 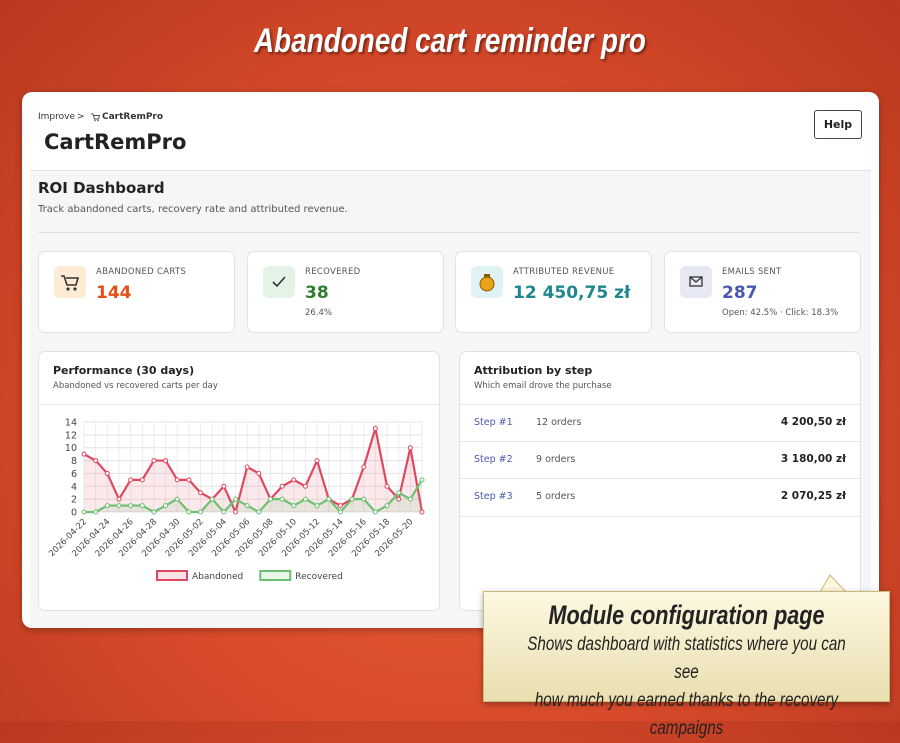 I want to click on callout-title: Module configuration page, so click(x=686, y=615).